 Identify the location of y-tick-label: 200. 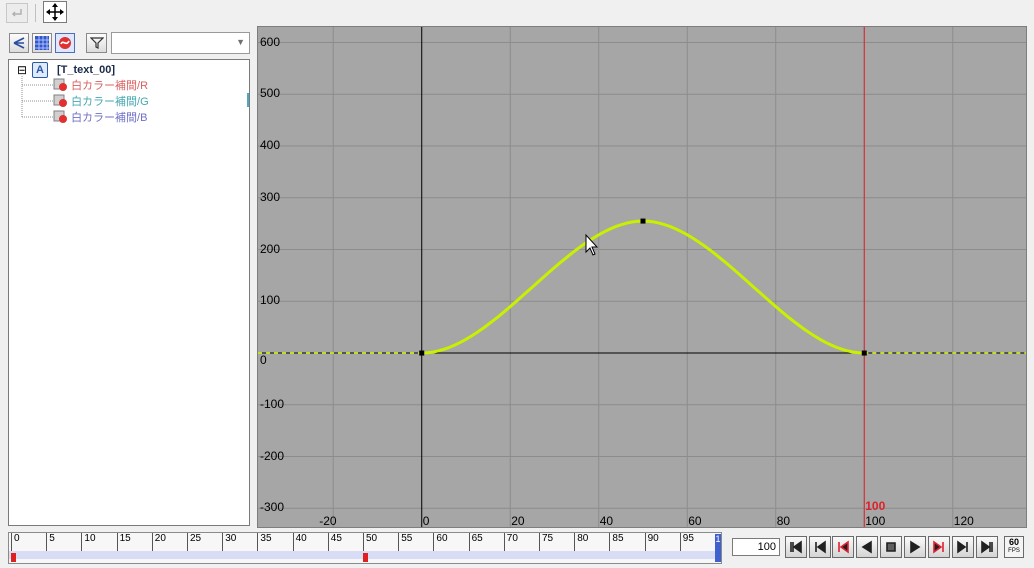
(270, 248).